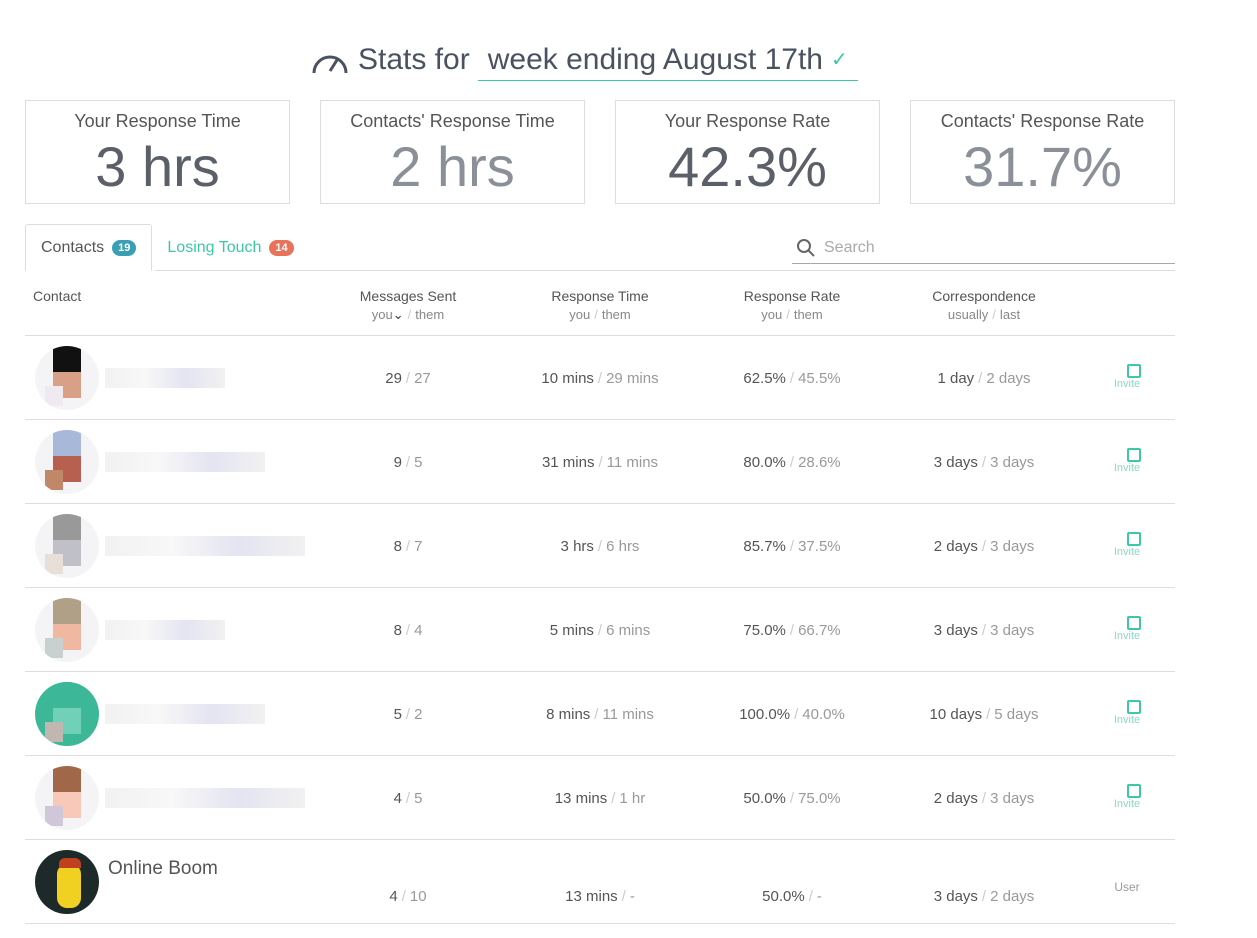  What do you see at coordinates (408, 798) in the screenshot?
I see `messages-sent: 4/5` at bounding box center [408, 798].